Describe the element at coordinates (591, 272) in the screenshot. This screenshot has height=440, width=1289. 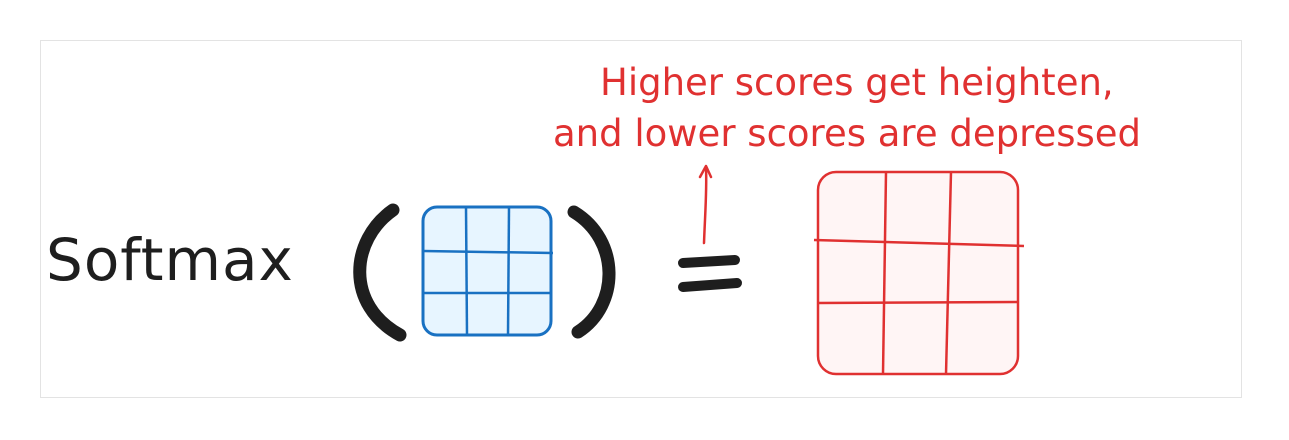
I see `right-parenthesis` at that location.